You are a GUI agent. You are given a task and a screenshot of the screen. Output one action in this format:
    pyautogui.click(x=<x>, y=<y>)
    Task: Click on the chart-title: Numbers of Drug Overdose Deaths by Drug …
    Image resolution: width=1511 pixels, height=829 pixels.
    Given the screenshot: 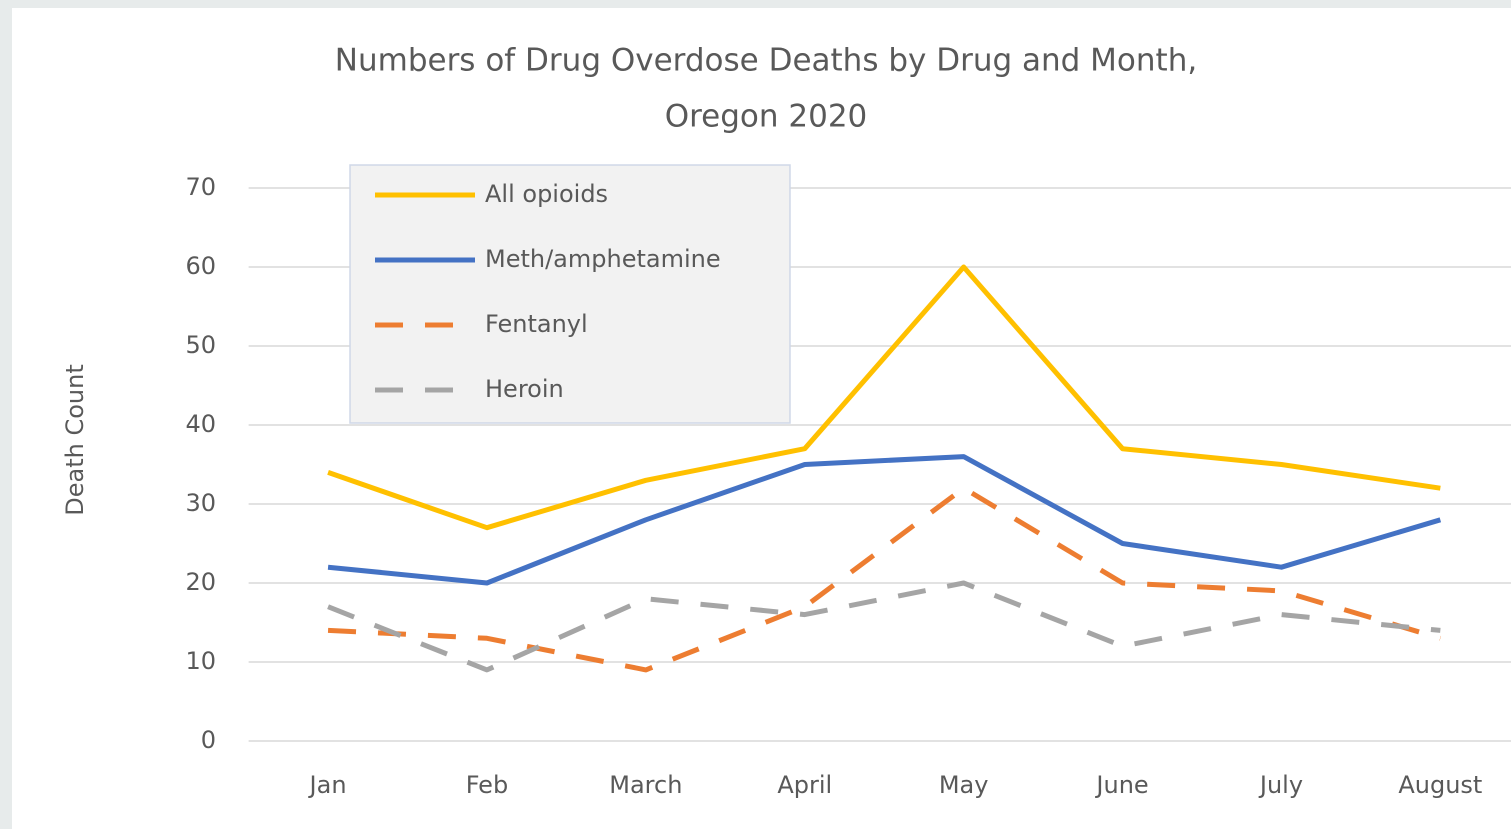 What is the action you would take?
    pyautogui.click(x=766, y=61)
    